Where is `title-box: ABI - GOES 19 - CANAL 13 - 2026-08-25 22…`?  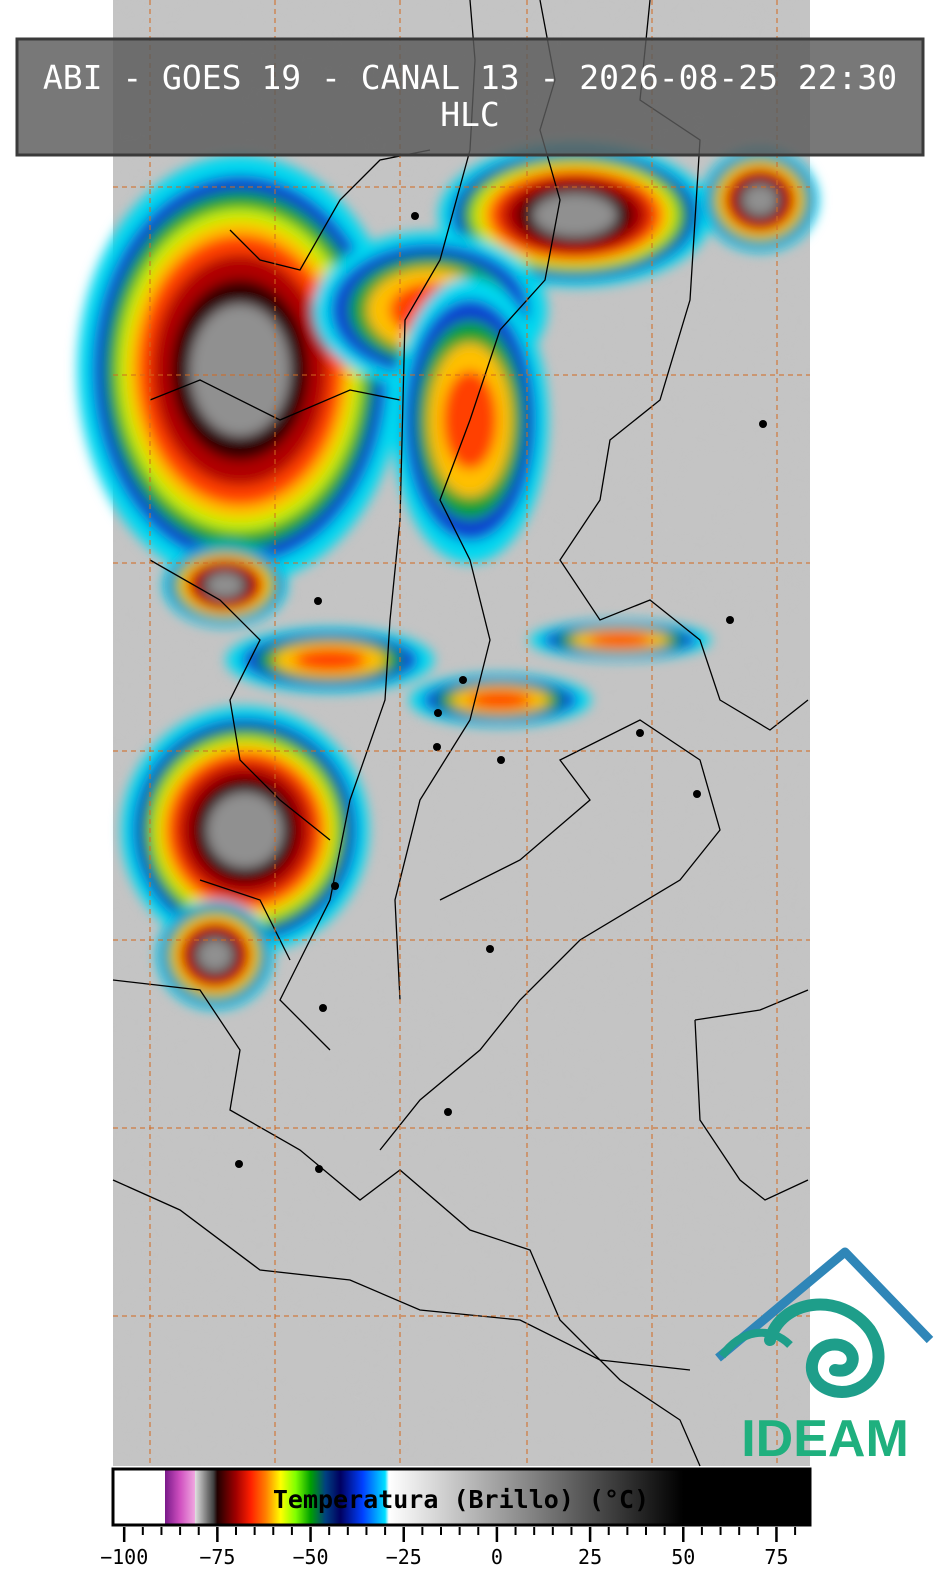
title-box: ABI - GOES 19 - CANAL 13 - 2026-08-25 22… is located at coordinates (470, 97).